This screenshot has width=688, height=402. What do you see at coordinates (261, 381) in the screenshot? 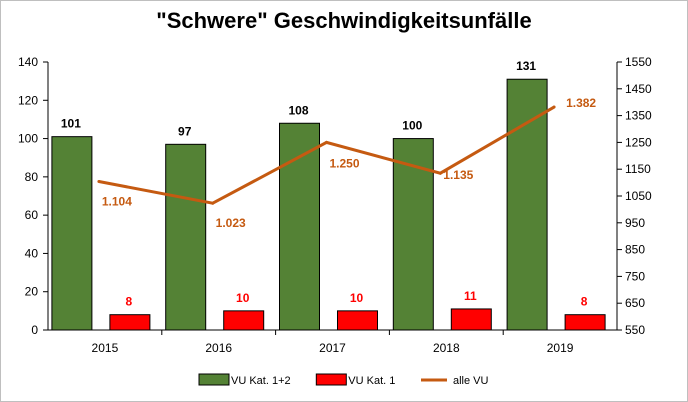
I see `legend-label: VU Kat. 1+2` at bounding box center [261, 381].